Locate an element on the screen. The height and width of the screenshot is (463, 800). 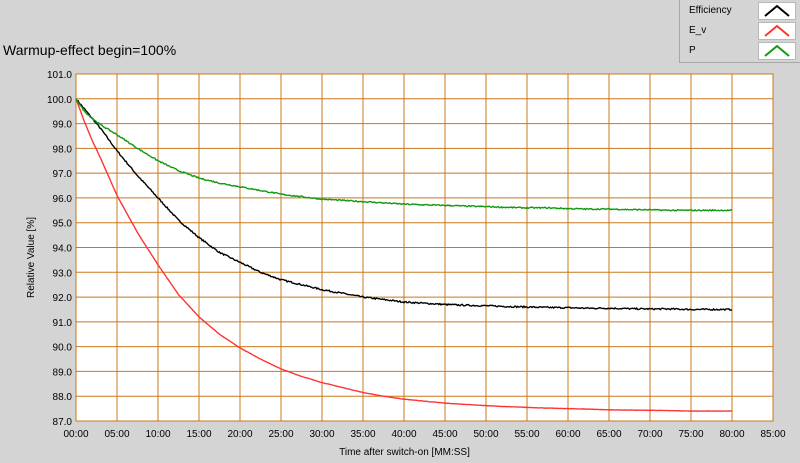
x-tick-label: 45:00 is located at coordinates (444, 434).